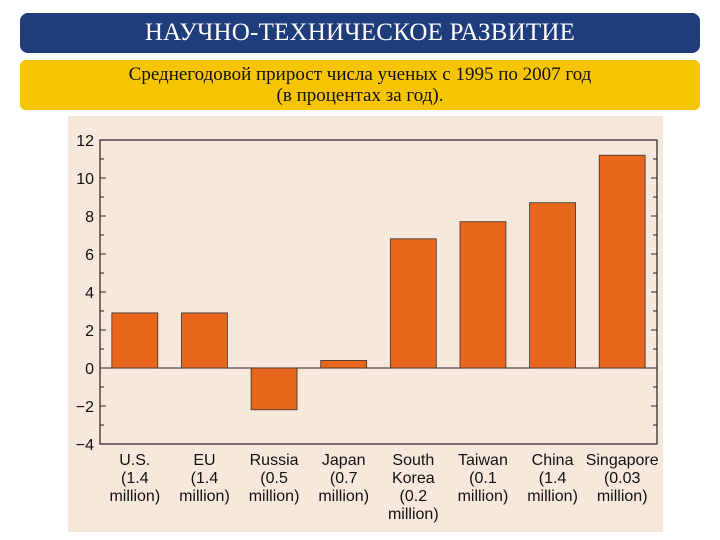 Image resolution: width=720 pixels, height=540 pixels. Describe the element at coordinates (344, 478) in the screenshot. I see `x-category-label: (0.7` at that location.